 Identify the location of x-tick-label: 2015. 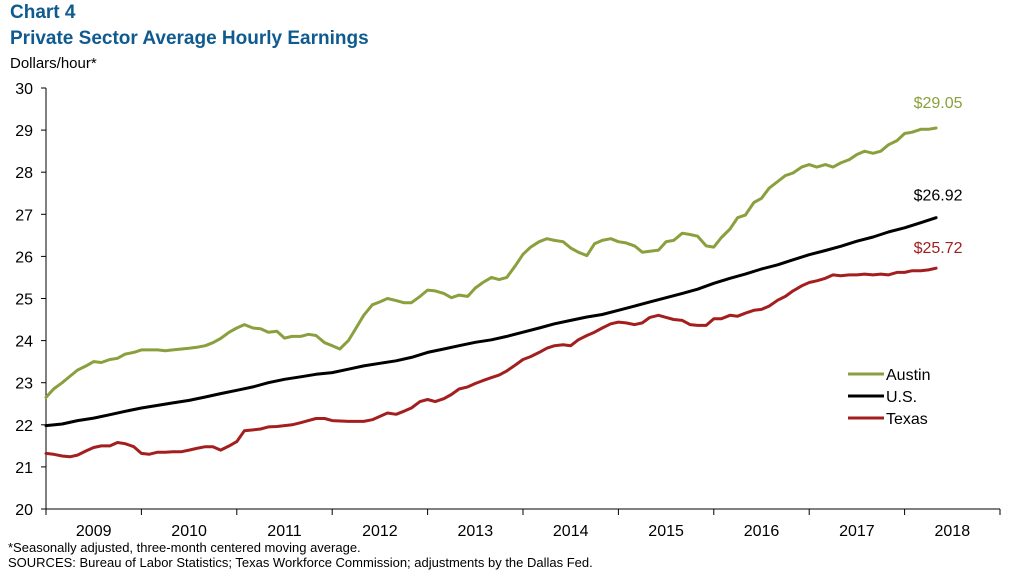
(666, 531).